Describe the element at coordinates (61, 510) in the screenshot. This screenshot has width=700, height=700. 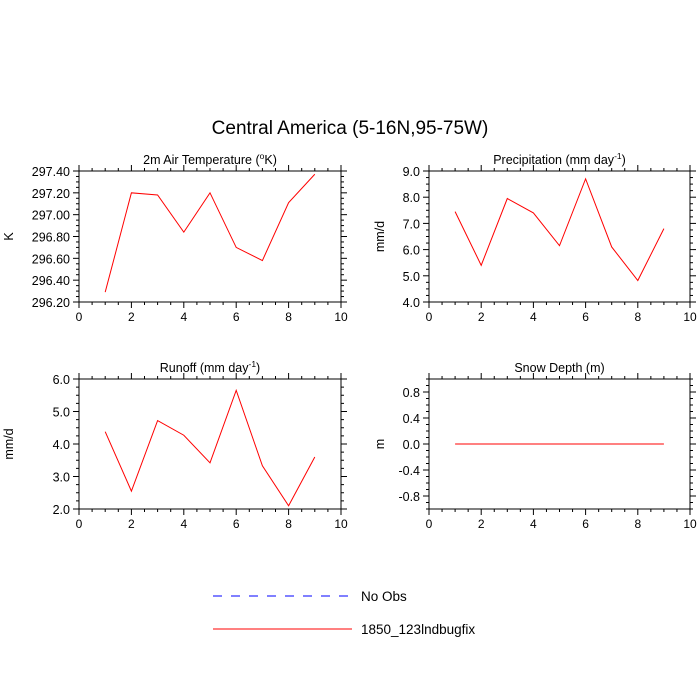
I see `y-tick-label: 2.0` at that location.